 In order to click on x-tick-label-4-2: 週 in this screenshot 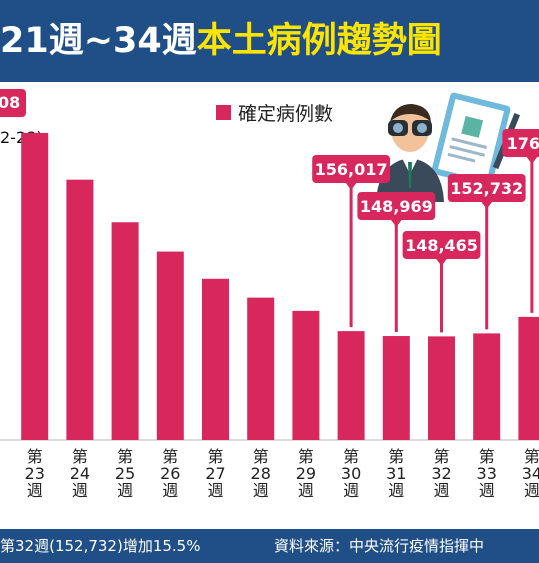, I will do `click(170, 490)`.